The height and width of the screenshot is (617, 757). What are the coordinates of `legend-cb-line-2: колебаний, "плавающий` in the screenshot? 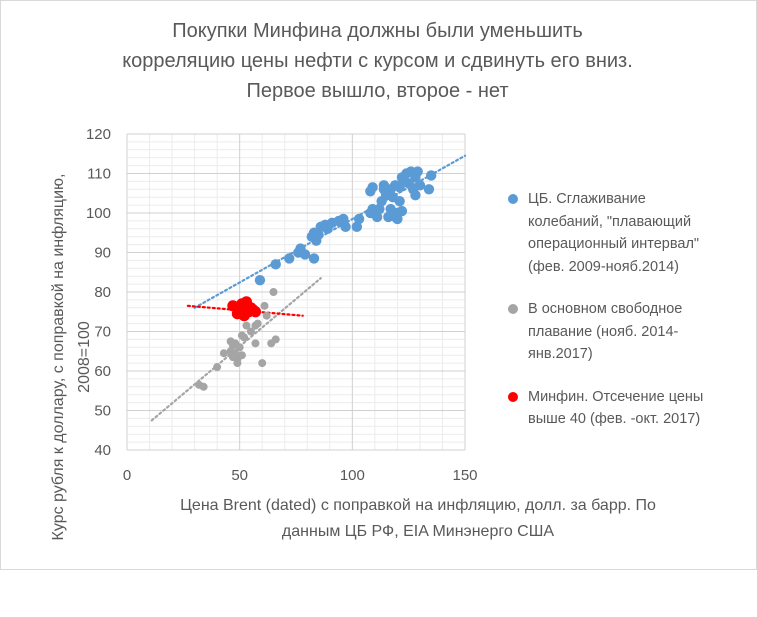 It's located at (610, 221).